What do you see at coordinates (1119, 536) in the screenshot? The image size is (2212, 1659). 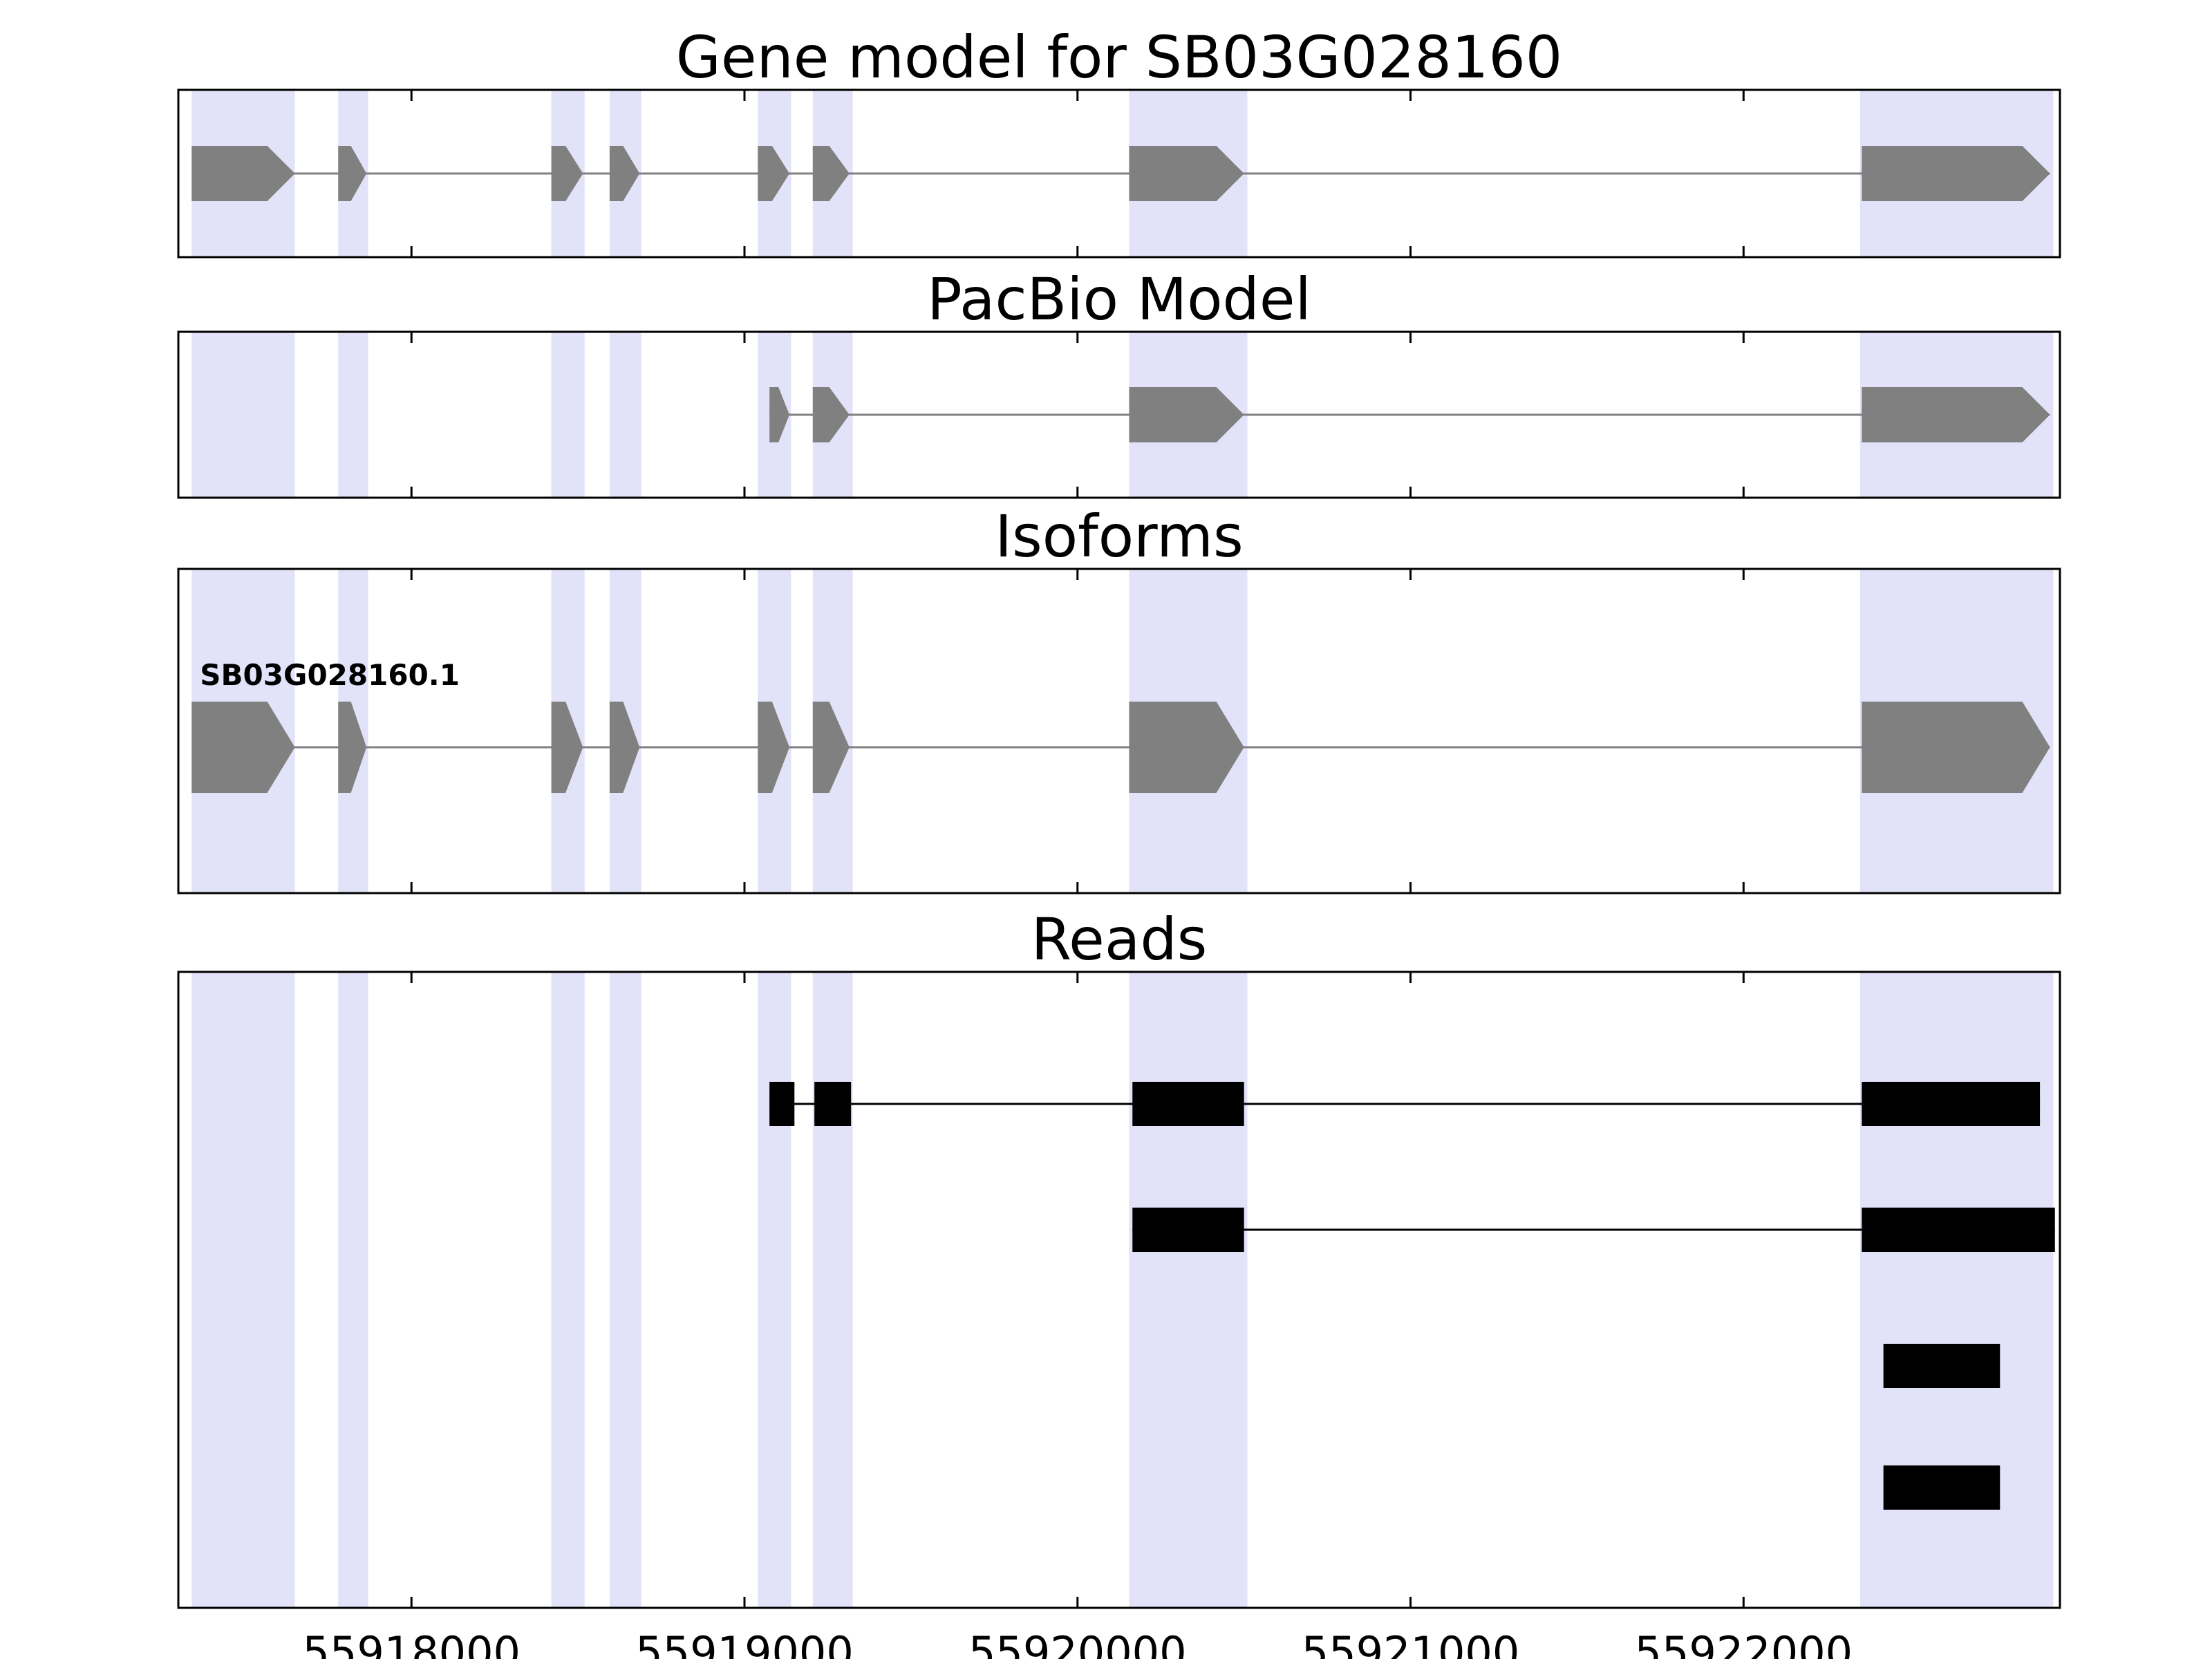 I see `panel-title: Isoforms` at bounding box center [1119, 536].